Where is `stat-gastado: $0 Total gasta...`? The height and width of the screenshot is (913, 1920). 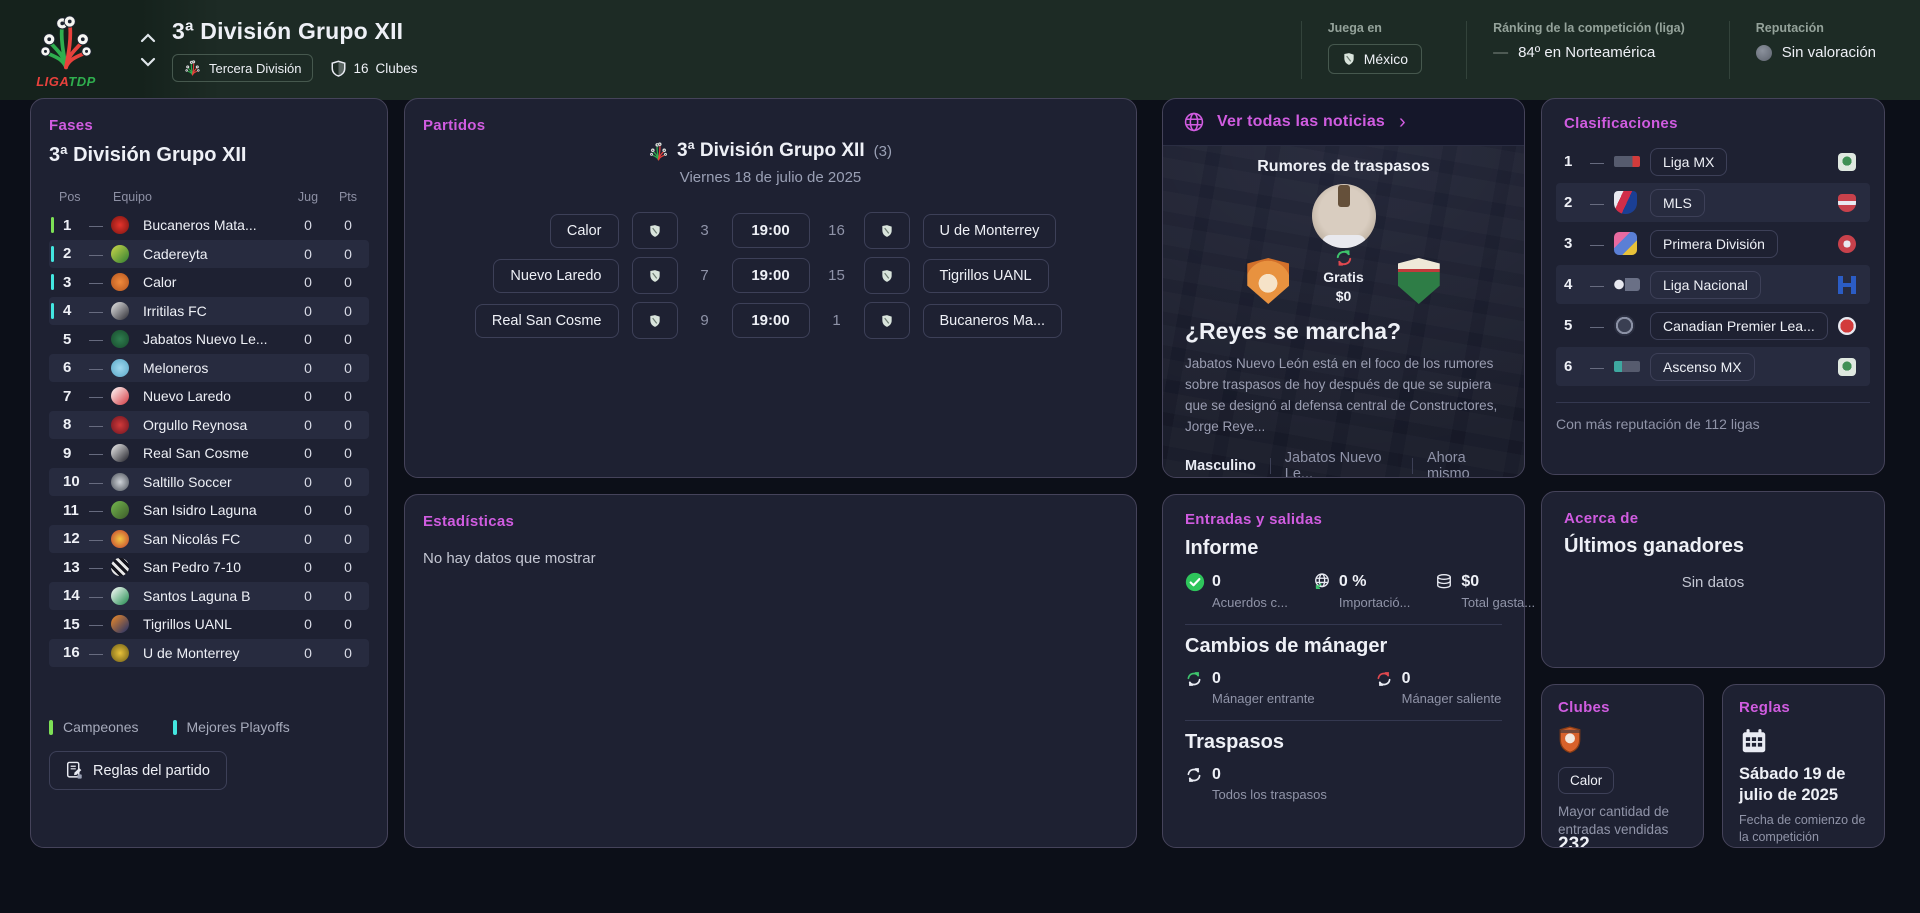
stat-gastado: $0 Total gasta... is located at coordinates (1484, 591).